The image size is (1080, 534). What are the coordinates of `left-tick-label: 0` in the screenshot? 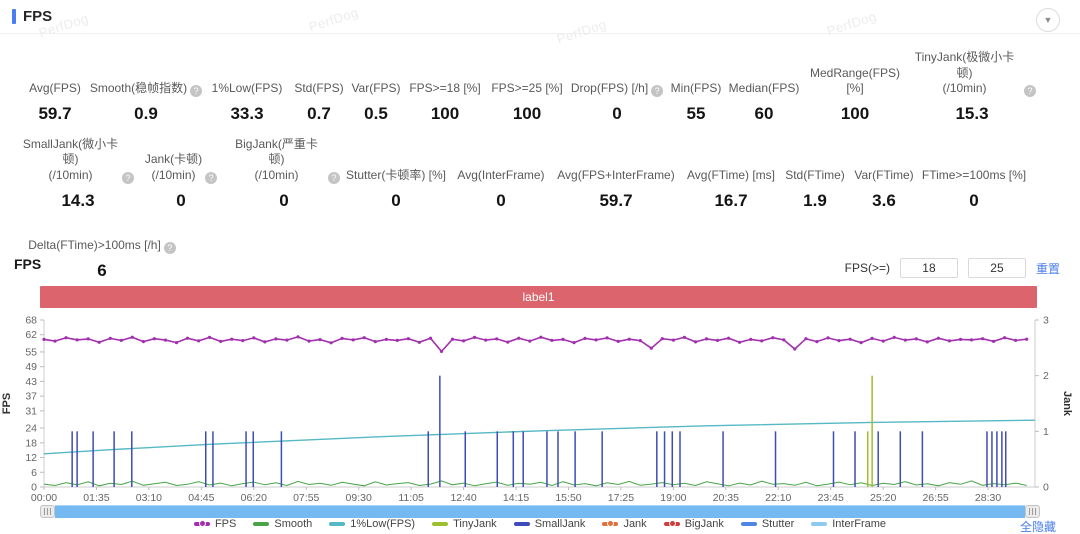 It's located at (34, 488).